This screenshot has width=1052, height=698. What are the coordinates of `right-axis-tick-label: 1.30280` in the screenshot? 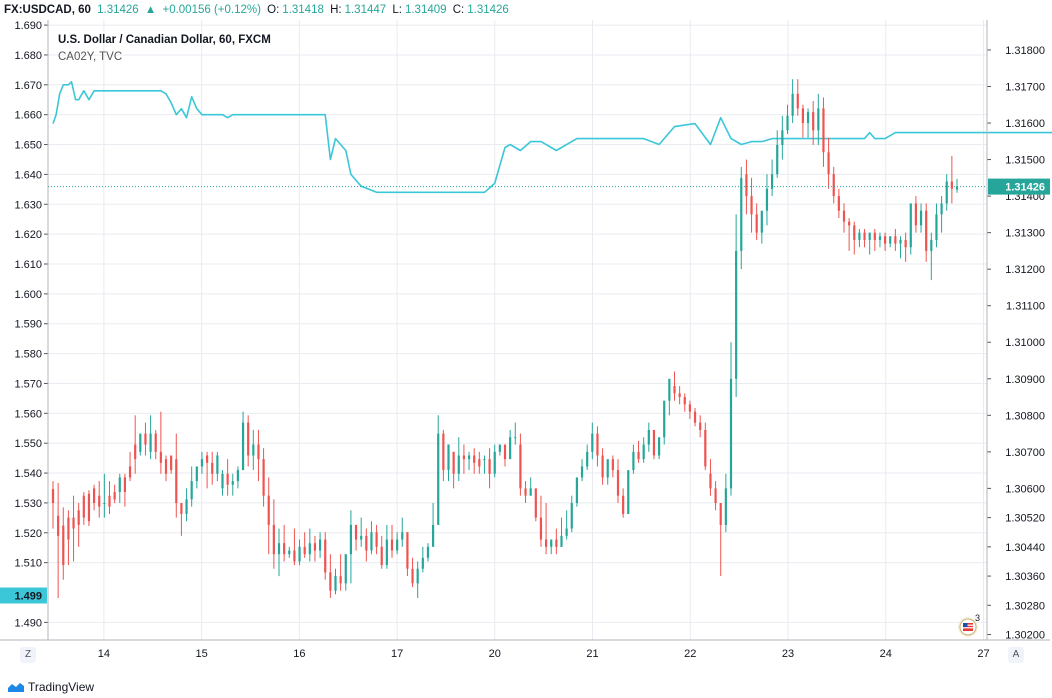 It's located at (1025, 606).